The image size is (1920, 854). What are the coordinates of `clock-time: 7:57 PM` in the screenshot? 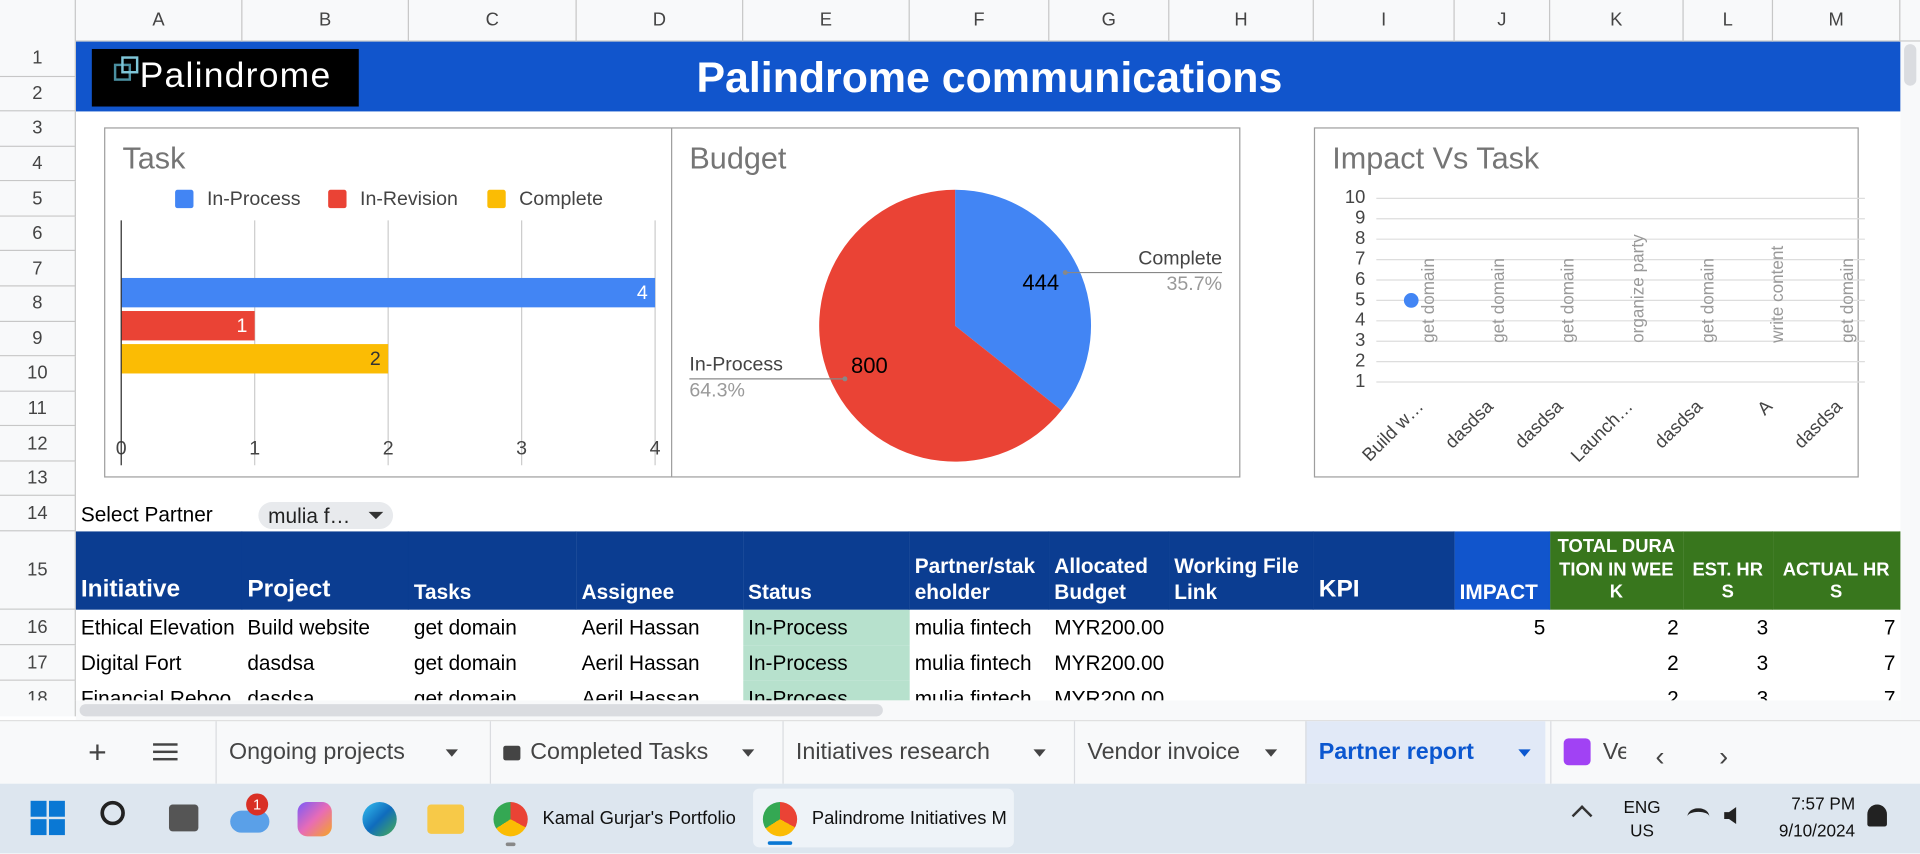 It's located at (1823, 803).